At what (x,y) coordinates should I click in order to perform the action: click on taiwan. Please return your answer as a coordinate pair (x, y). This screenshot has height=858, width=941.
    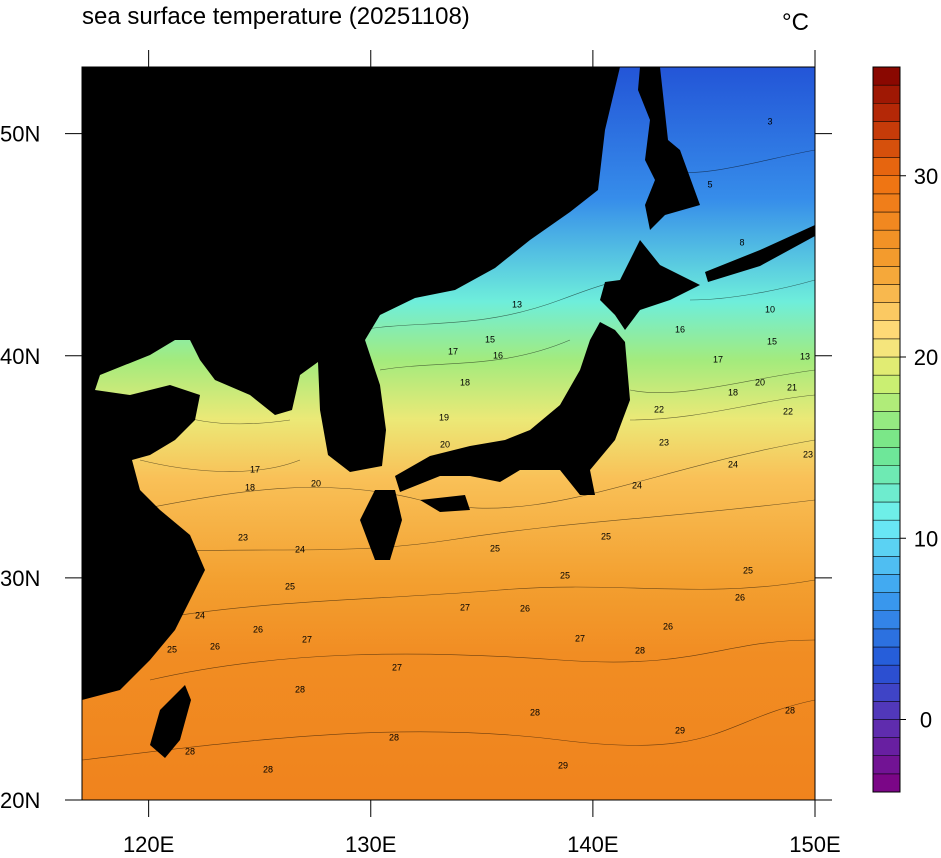
    Looking at the image, I should click on (170, 721).